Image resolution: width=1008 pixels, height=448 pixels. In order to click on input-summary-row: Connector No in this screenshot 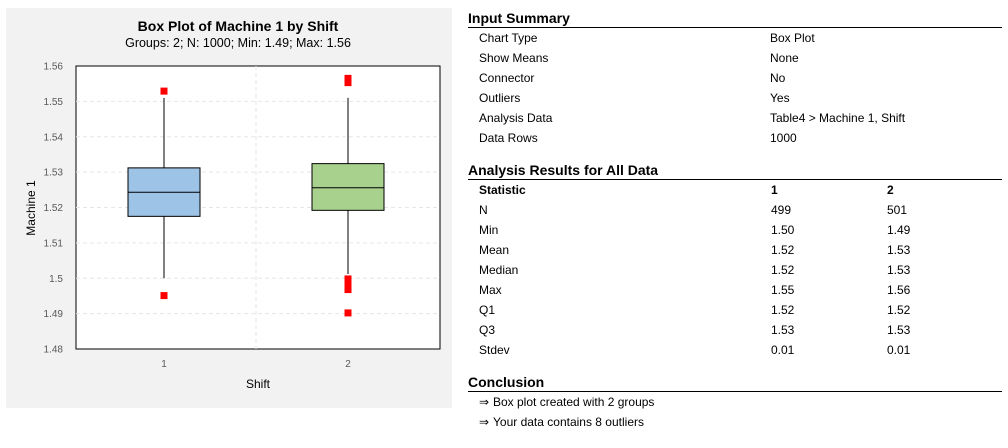, I will do `click(735, 78)`.